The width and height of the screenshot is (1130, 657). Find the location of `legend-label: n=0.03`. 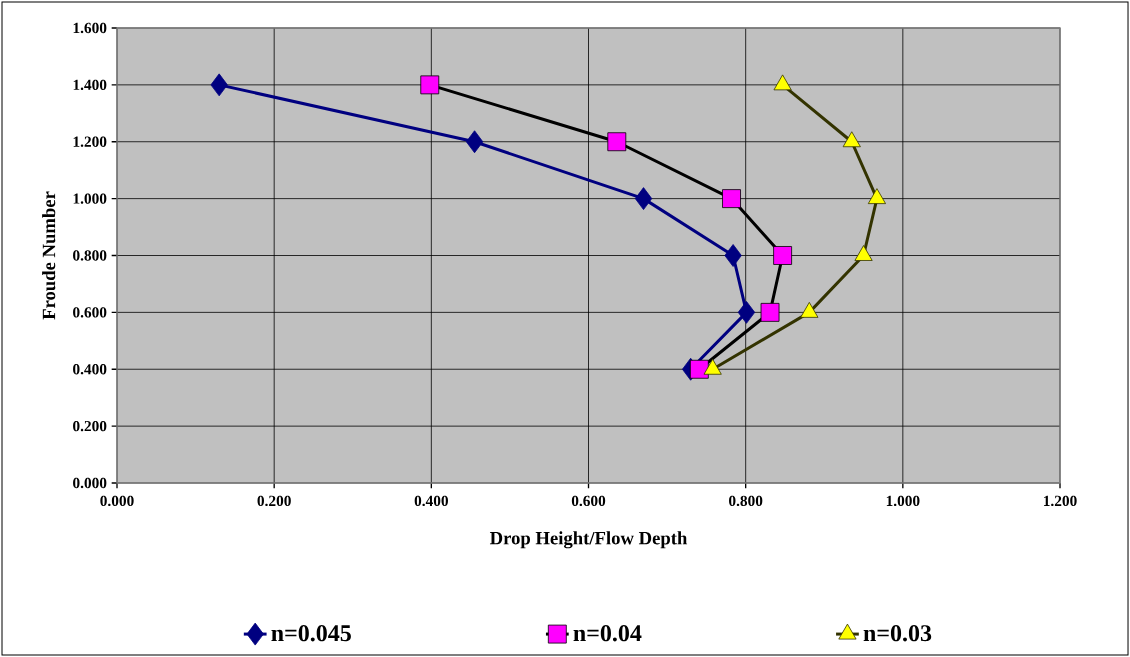

legend-label: n=0.03 is located at coordinates (897, 633).